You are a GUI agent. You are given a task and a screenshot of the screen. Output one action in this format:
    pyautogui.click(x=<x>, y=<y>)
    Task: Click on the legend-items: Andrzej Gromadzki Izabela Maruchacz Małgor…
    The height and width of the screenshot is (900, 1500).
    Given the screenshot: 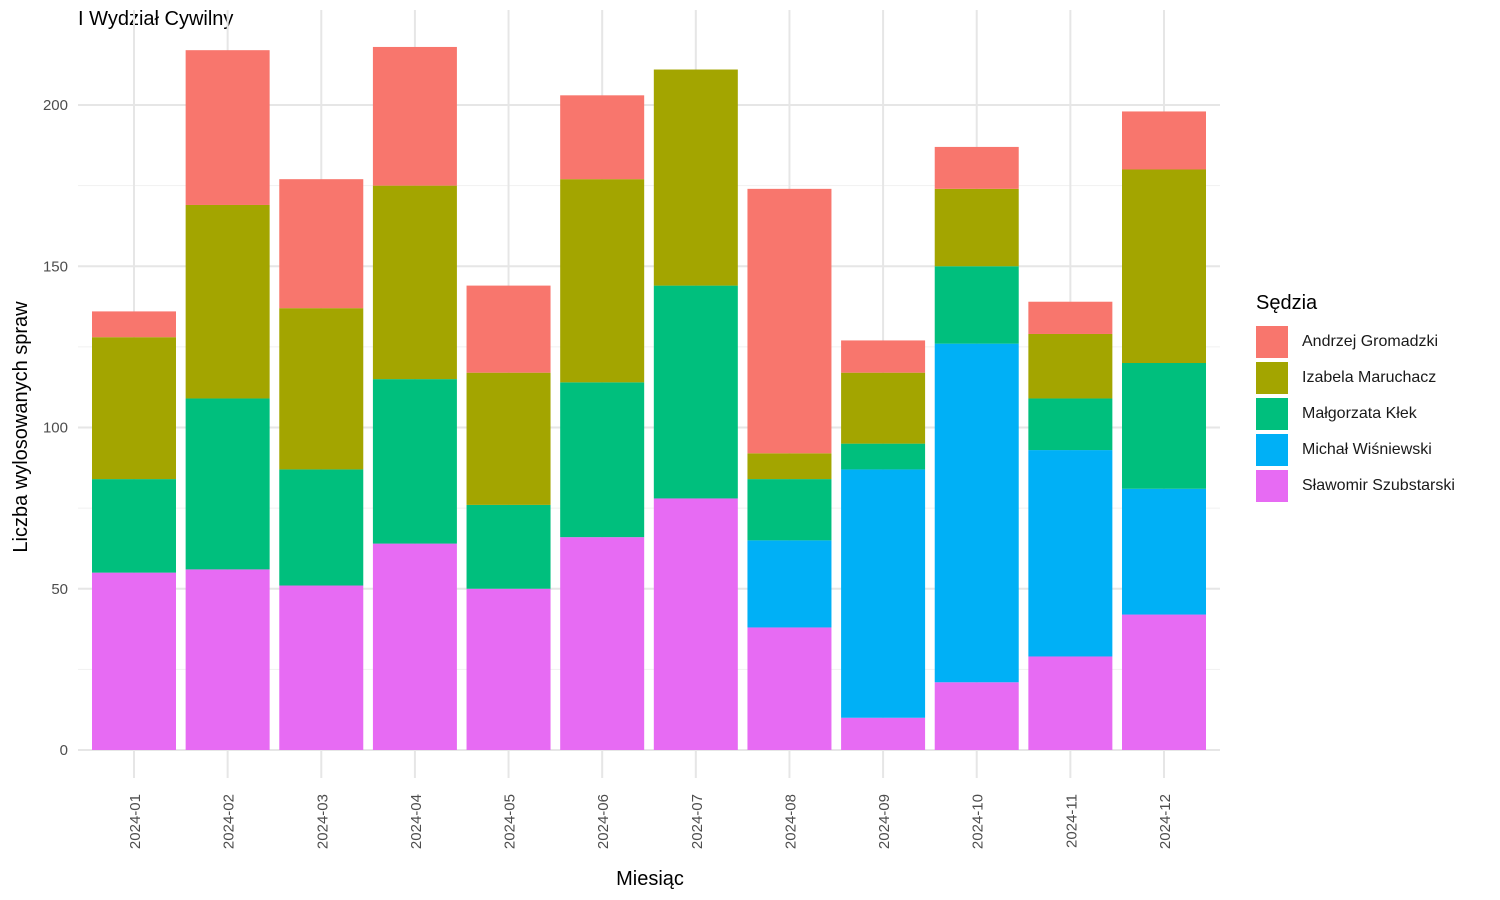 What is the action you would take?
    pyautogui.click(x=1355, y=414)
    